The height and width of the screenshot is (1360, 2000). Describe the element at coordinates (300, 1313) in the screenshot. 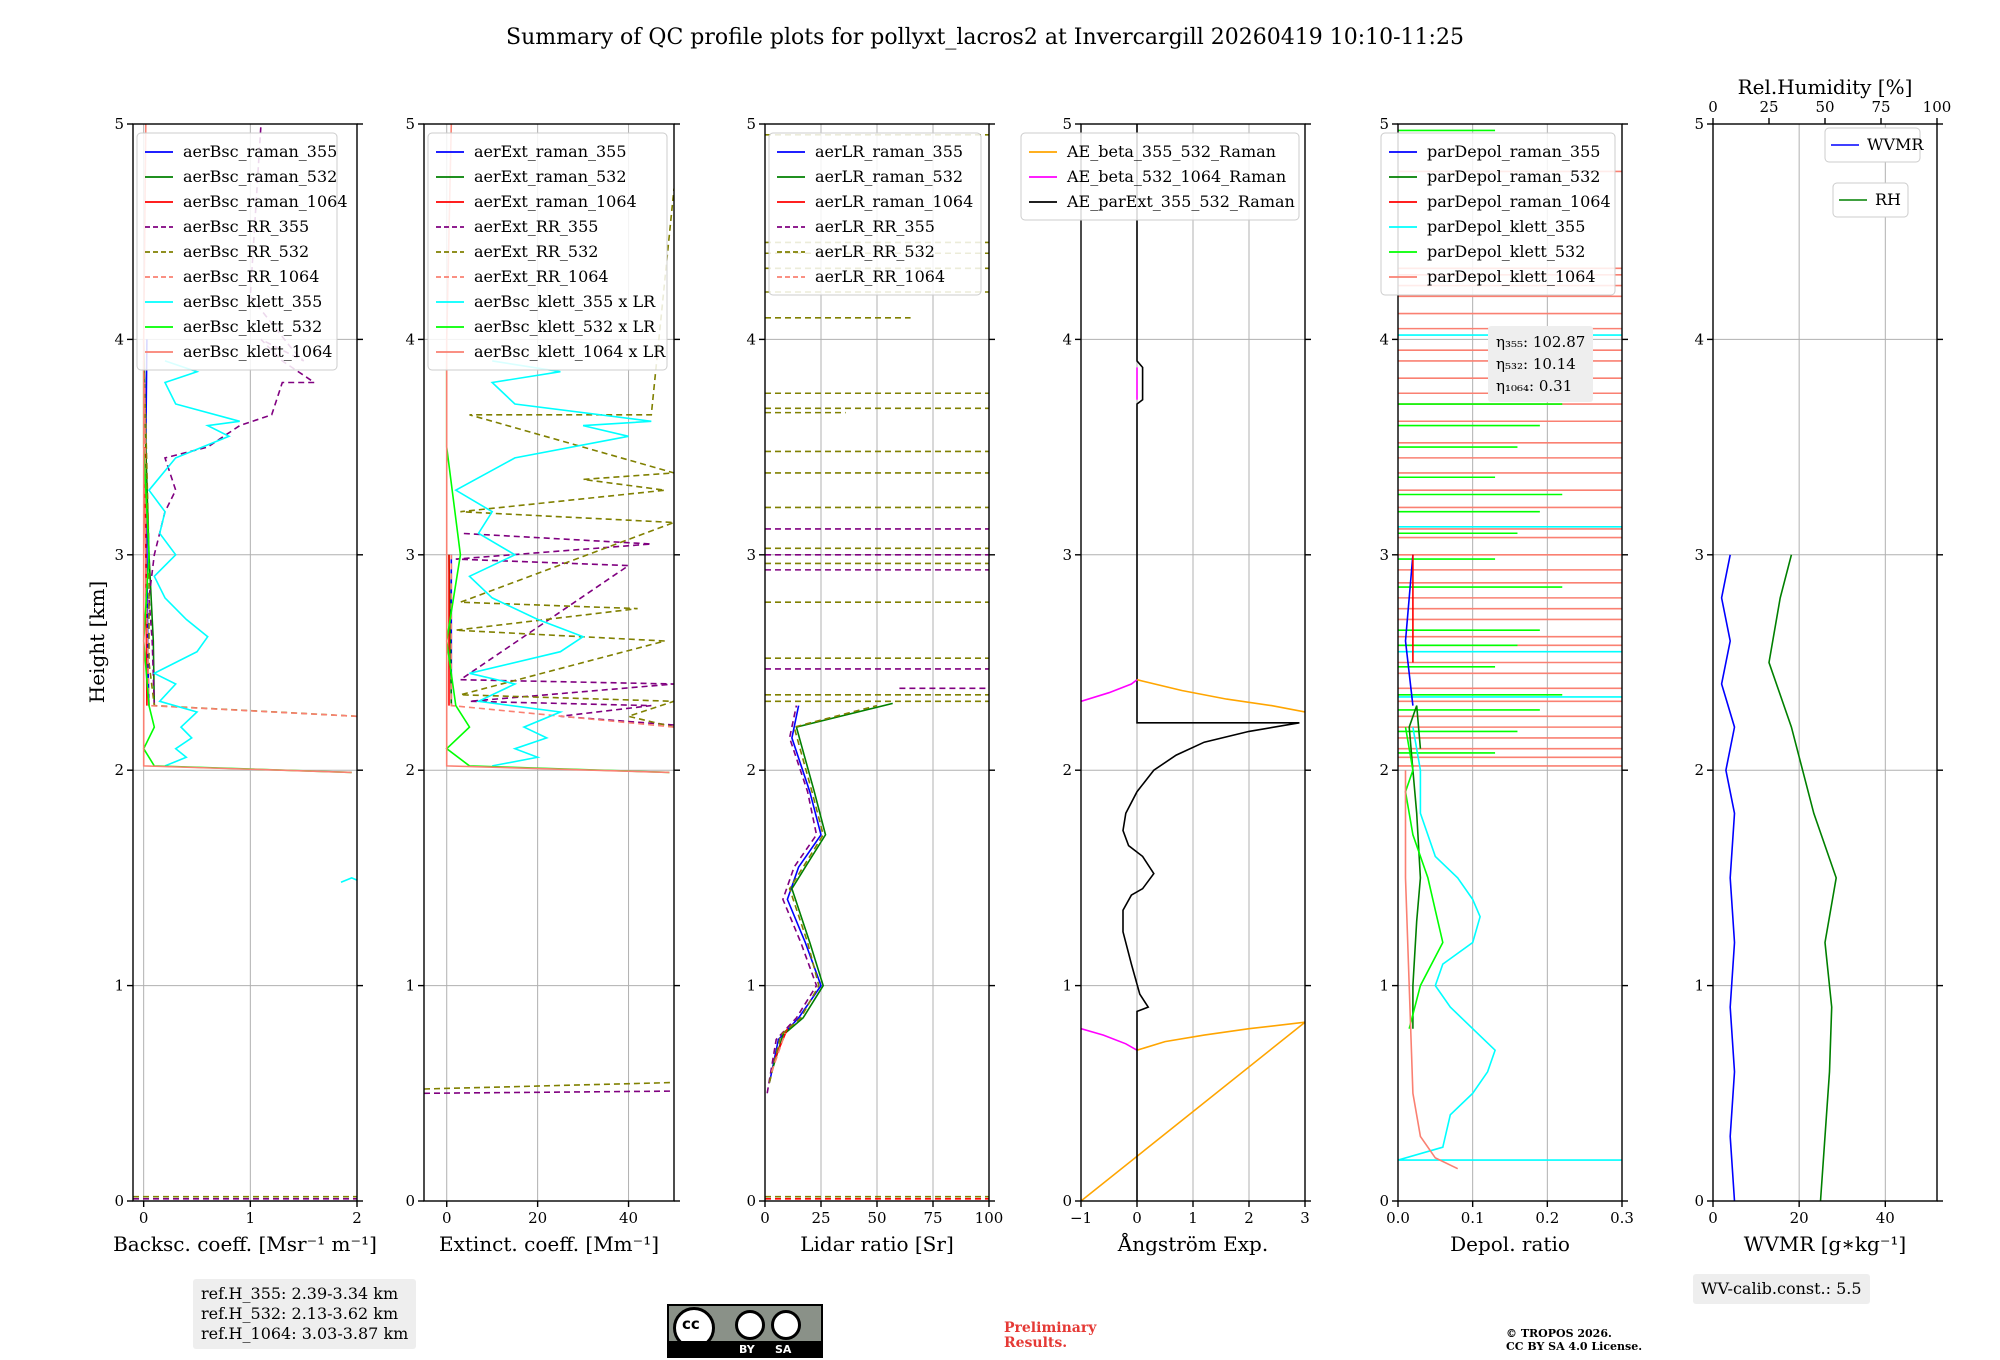

I see `ref-height-532: ref.H_532: 2.13-3.62 km` at that location.